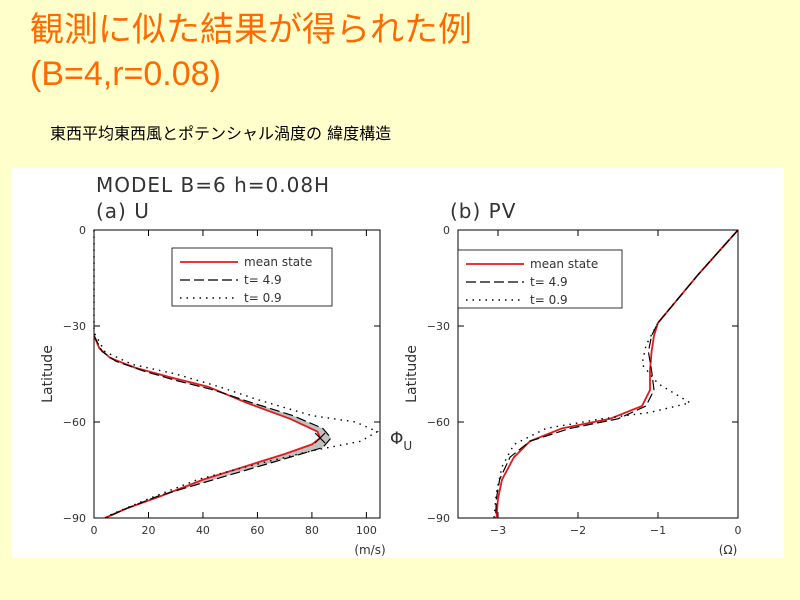 The width and height of the screenshot is (800, 600). Describe the element at coordinates (123, 211) in the screenshot. I see `chart-a-title: (a) U` at that location.